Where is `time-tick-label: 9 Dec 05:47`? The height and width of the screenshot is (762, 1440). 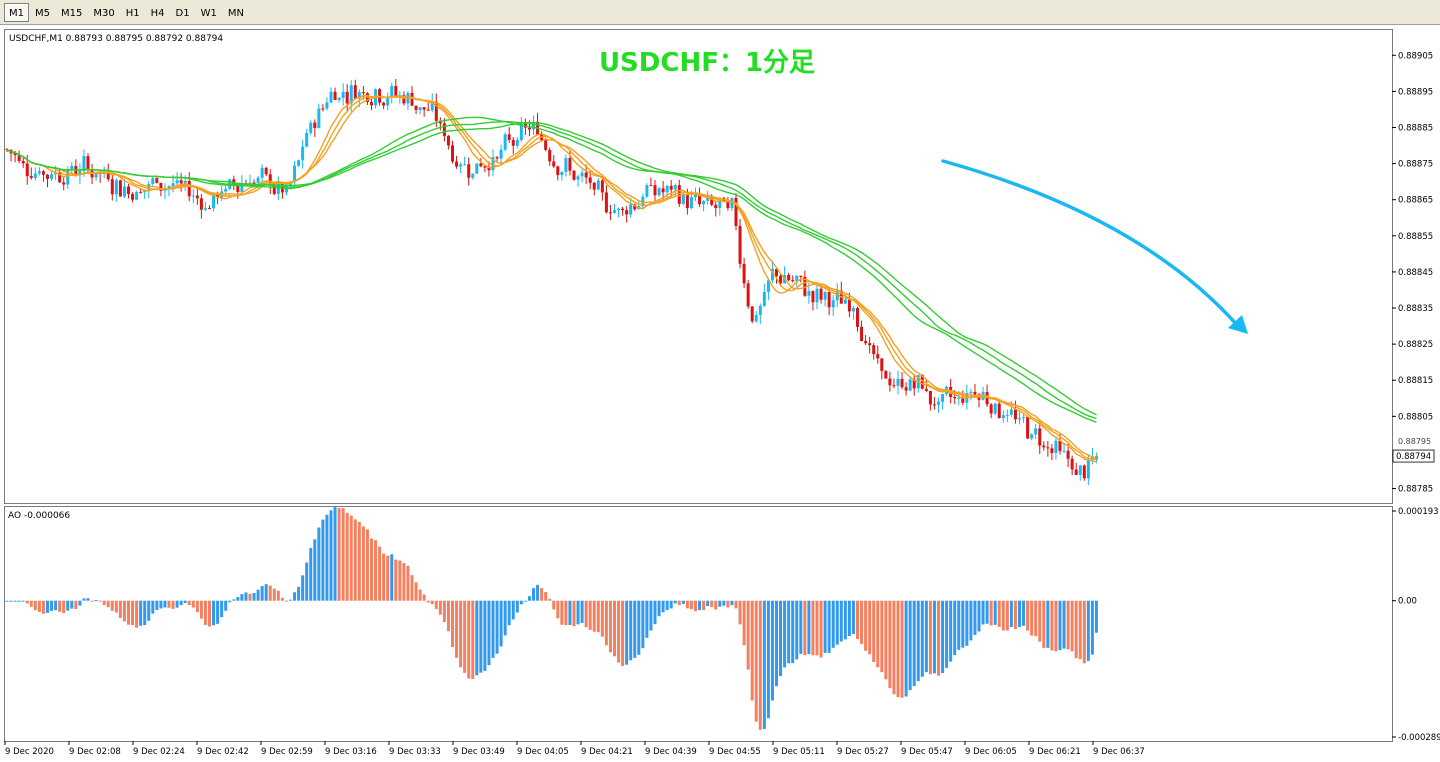
time-tick-label: 9 Dec 05:47 is located at coordinates (927, 752).